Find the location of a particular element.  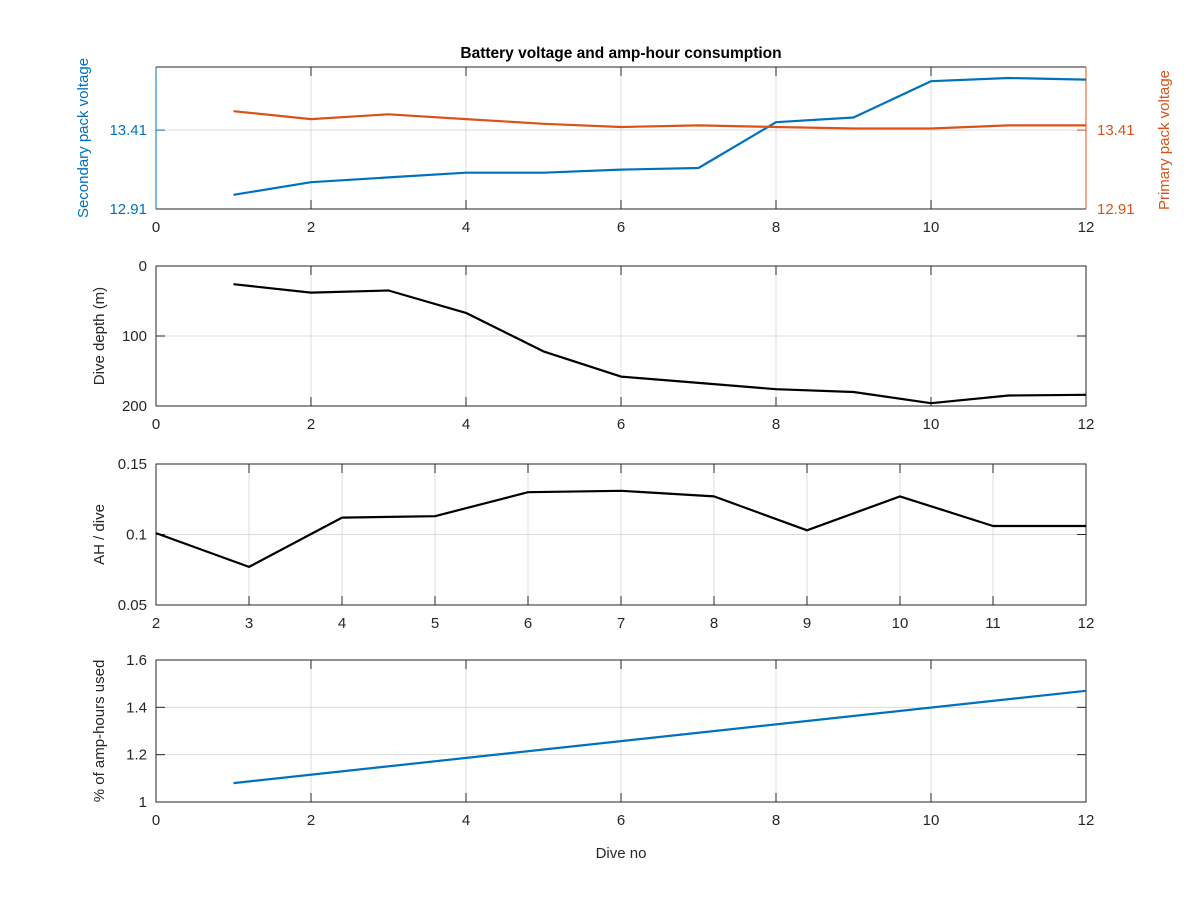

panel-1-x-tick-label: 0 is located at coordinates (156, 227).